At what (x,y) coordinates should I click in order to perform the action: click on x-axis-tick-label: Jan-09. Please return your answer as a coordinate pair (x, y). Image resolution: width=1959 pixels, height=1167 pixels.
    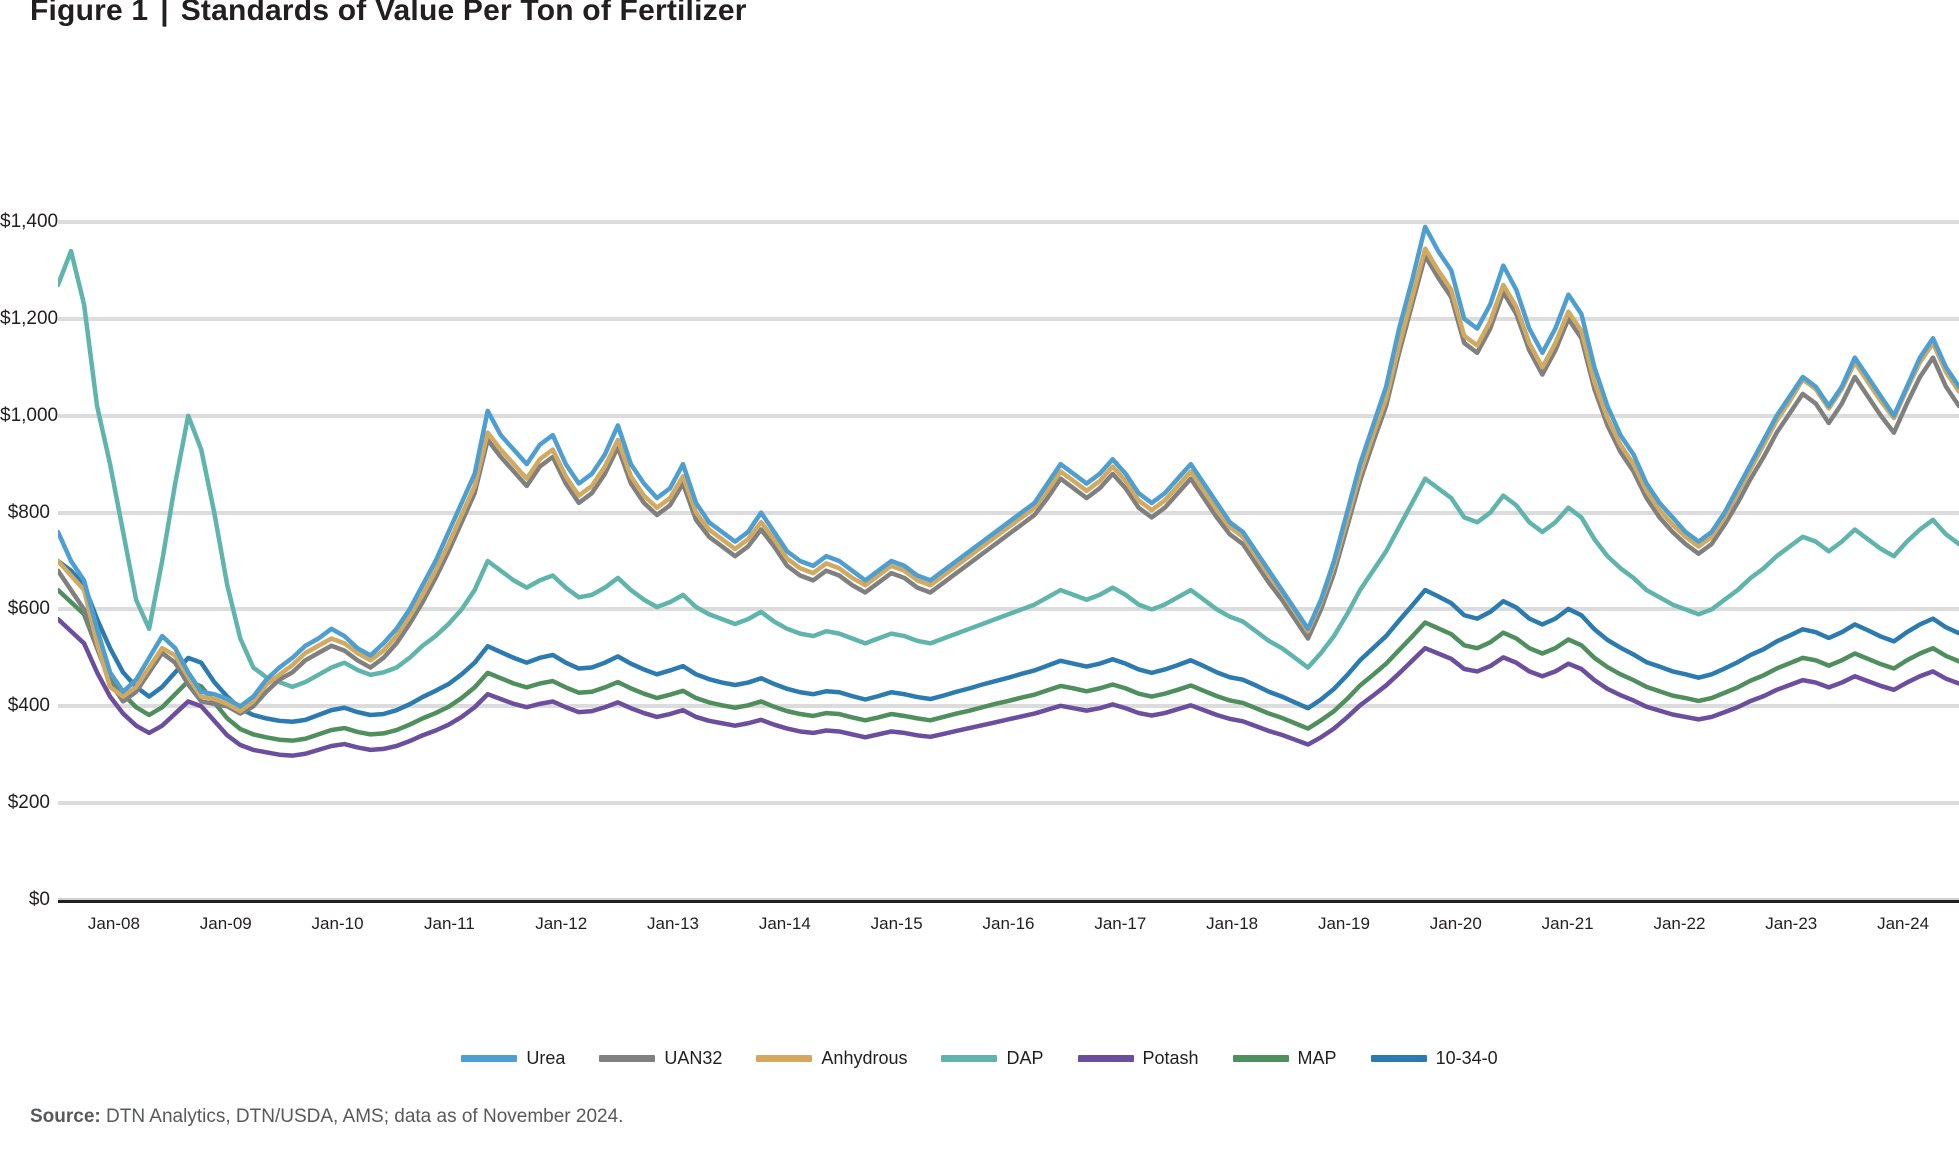
    Looking at the image, I should click on (225, 923).